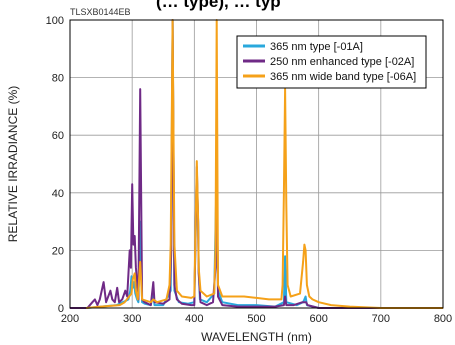 Image resolution: width=455 pixels, height=345 pixels. Describe the element at coordinates (58, 194) in the screenshot. I see `y-tick-label: 40` at that location.